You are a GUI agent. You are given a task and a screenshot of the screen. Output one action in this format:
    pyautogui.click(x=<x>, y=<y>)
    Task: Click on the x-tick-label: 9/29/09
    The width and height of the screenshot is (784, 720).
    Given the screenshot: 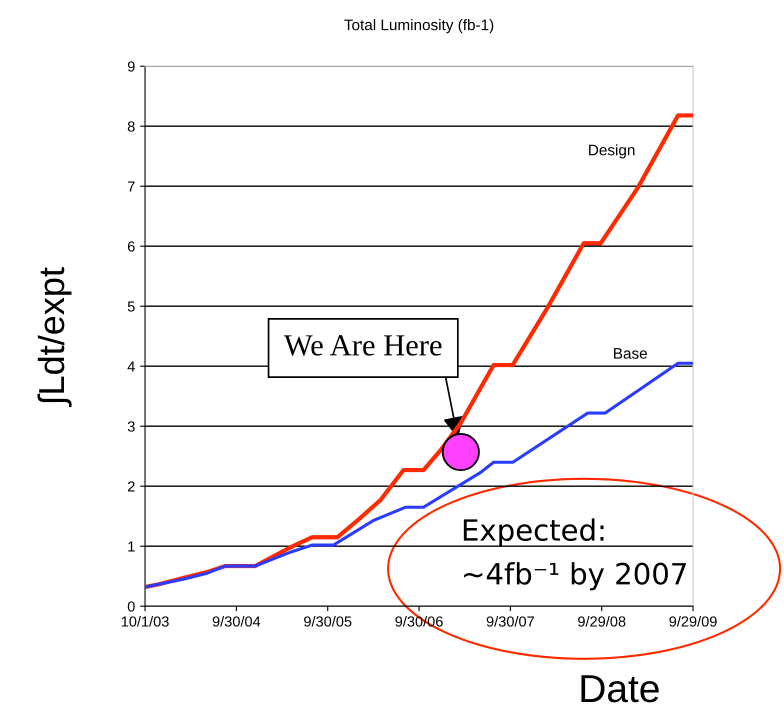 What is the action you would take?
    pyautogui.click(x=693, y=621)
    